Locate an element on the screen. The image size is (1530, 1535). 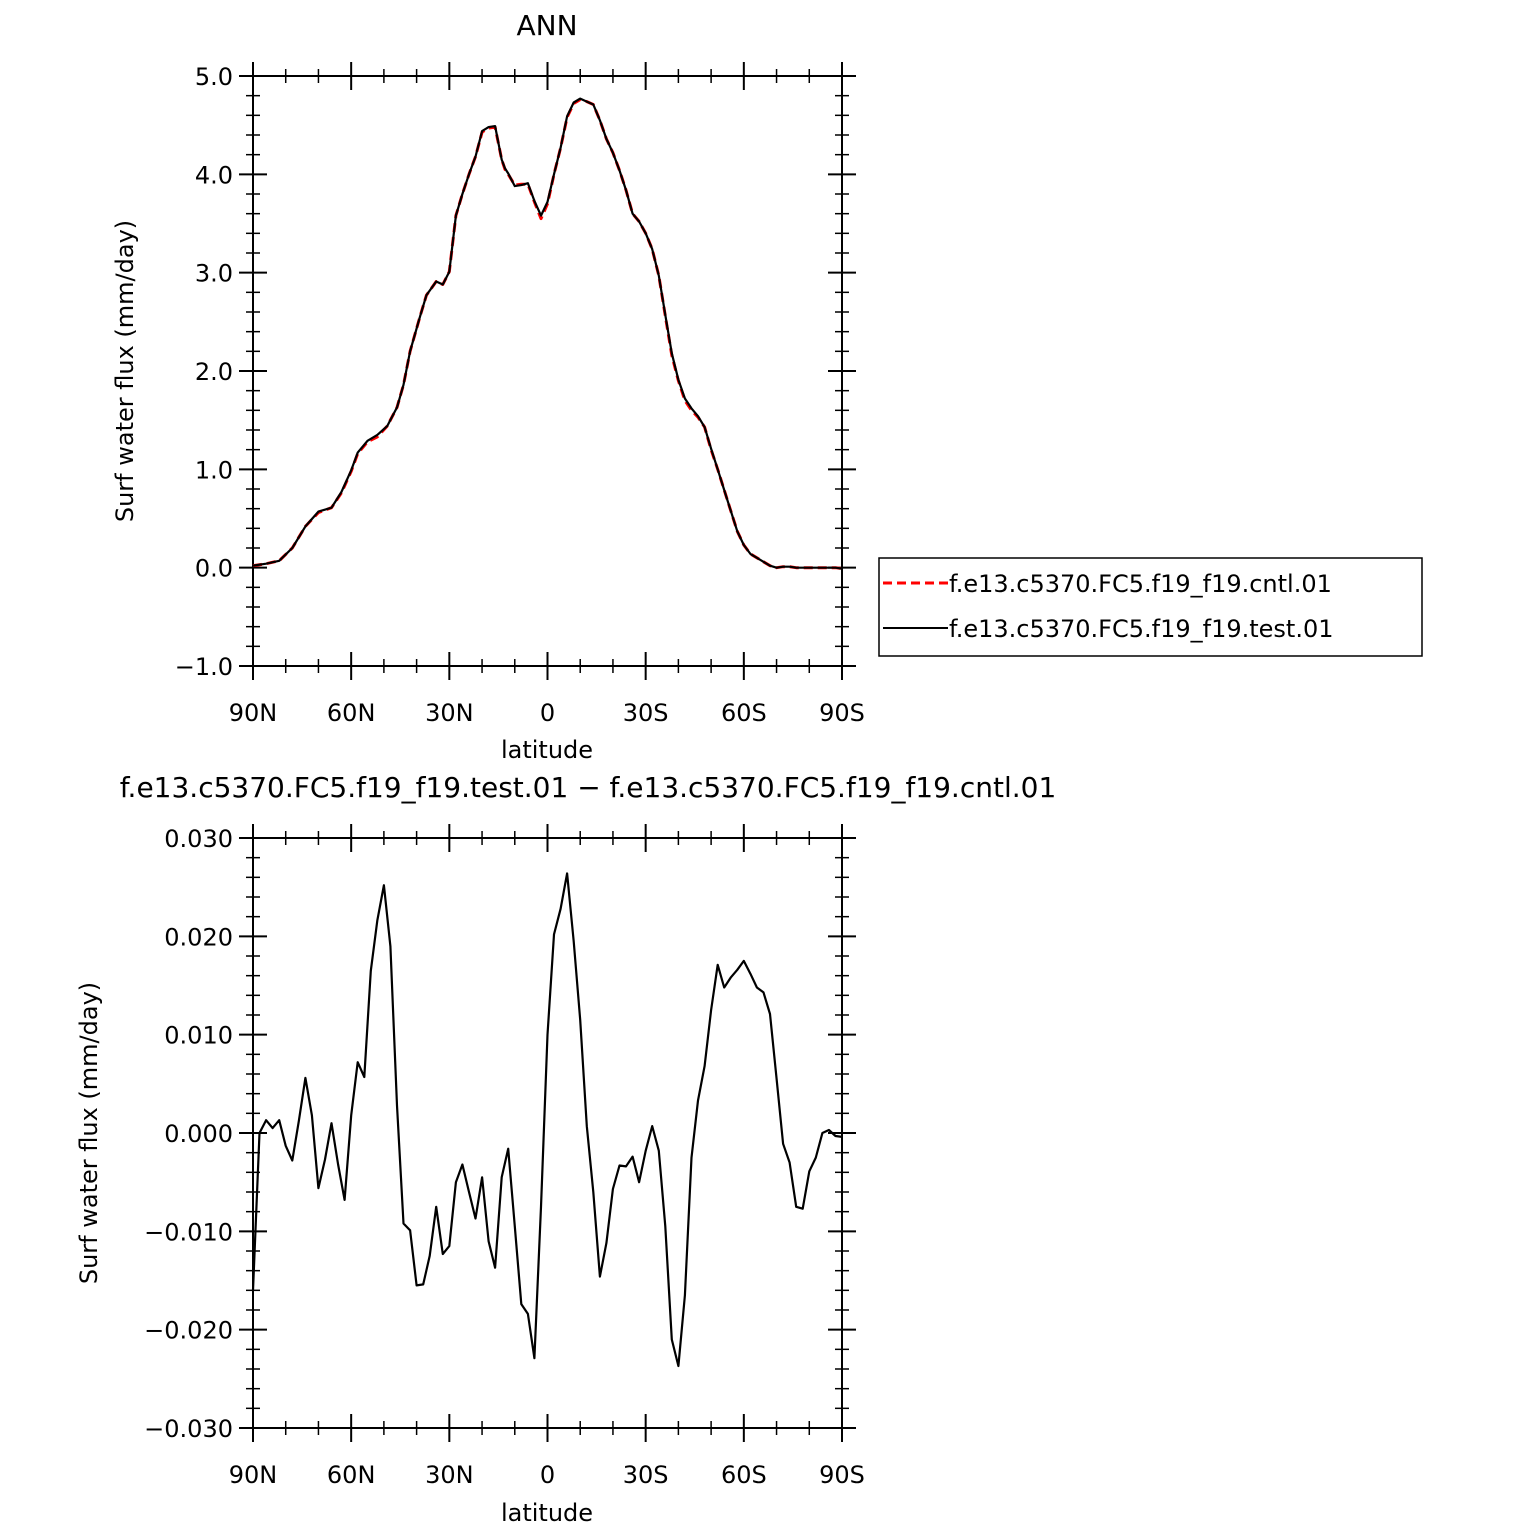
bottom-y-tick-labels: 0.030 0.020 0.010 0.000 −0.010 −0.020 −0.030 is located at coordinates (188, 1134).